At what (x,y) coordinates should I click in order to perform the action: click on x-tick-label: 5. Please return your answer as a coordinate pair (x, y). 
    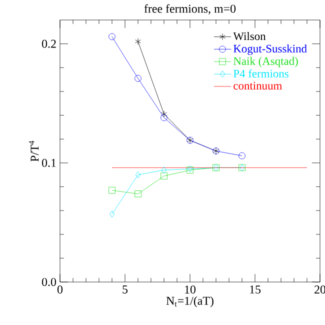
    Looking at the image, I should click on (125, 290).